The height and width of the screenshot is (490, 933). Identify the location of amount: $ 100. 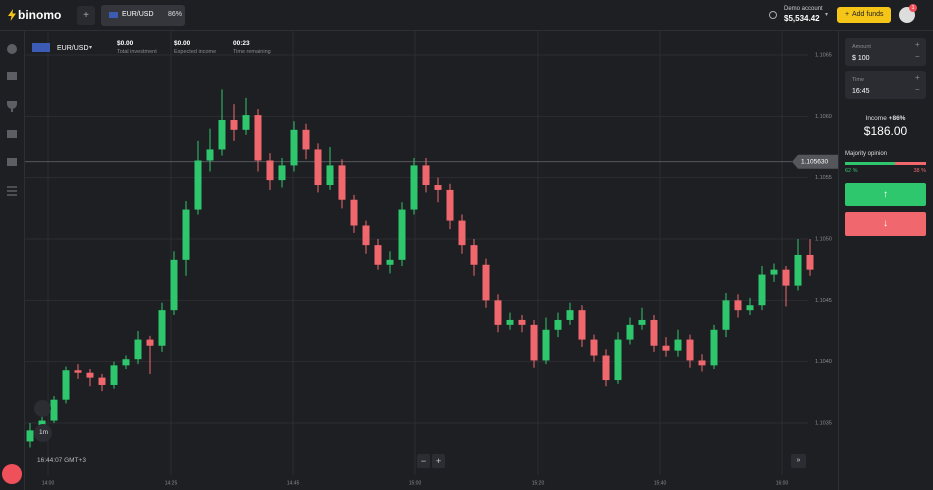
(861, 58).